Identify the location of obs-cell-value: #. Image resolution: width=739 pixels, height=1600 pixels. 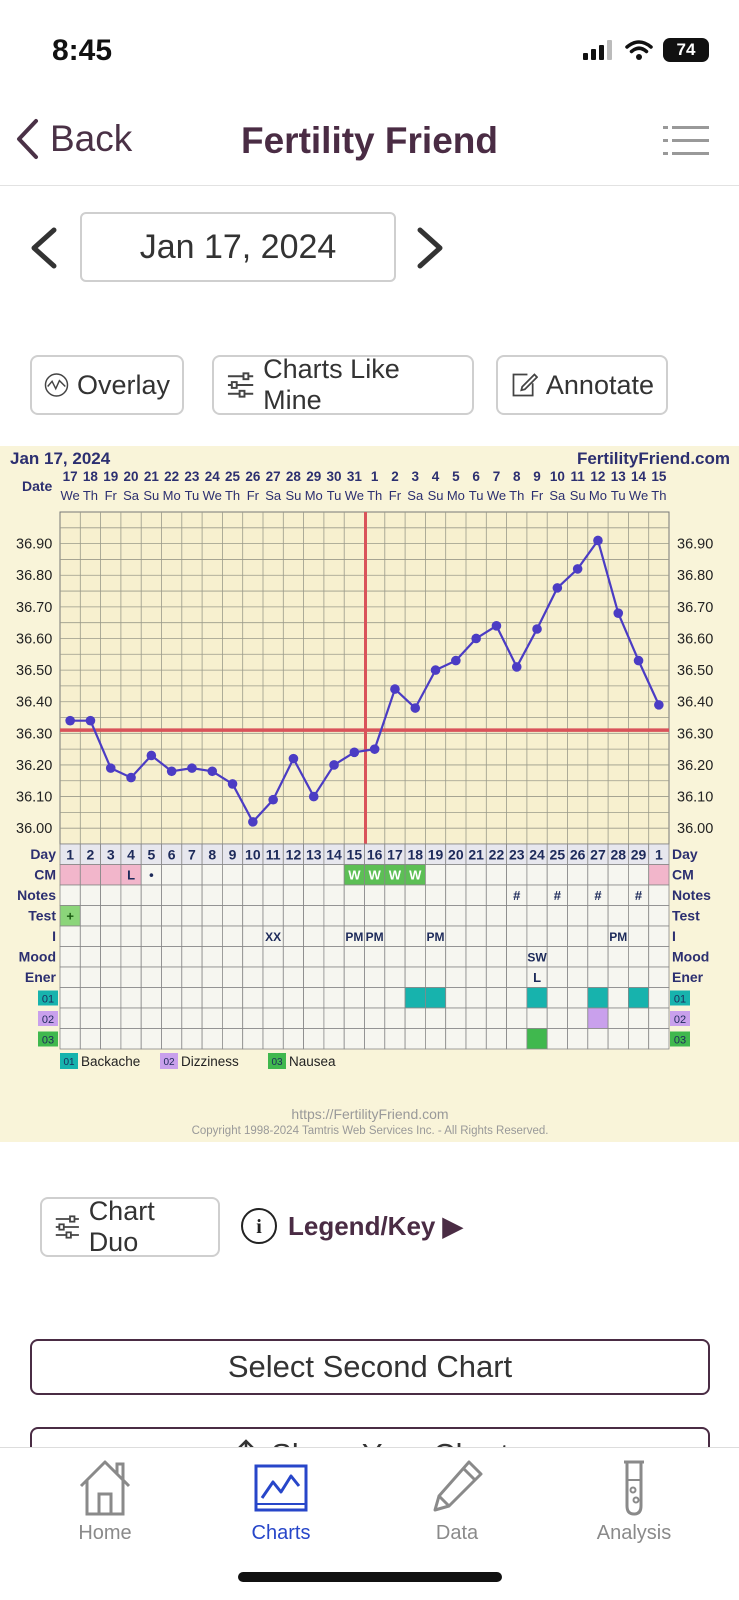
(517, 895).